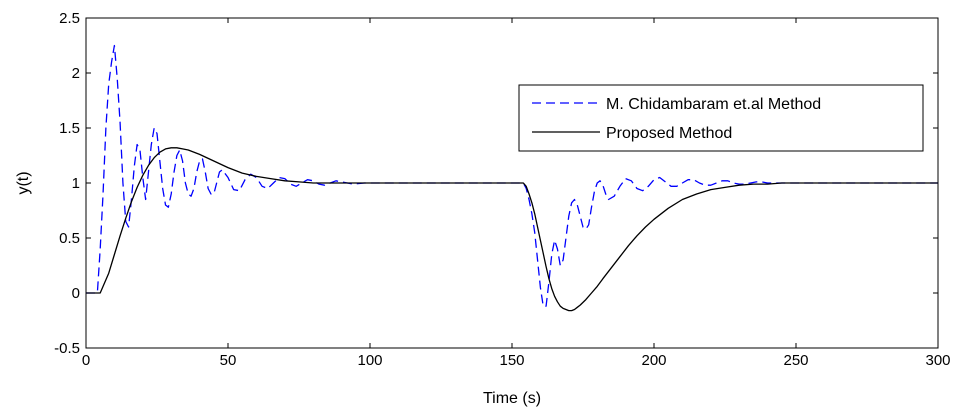 The width and height of the screenshot is (956, 408). I want to click on legend-label-chidambaram: M. Chidambaram et.al Method, so click(713, 104).